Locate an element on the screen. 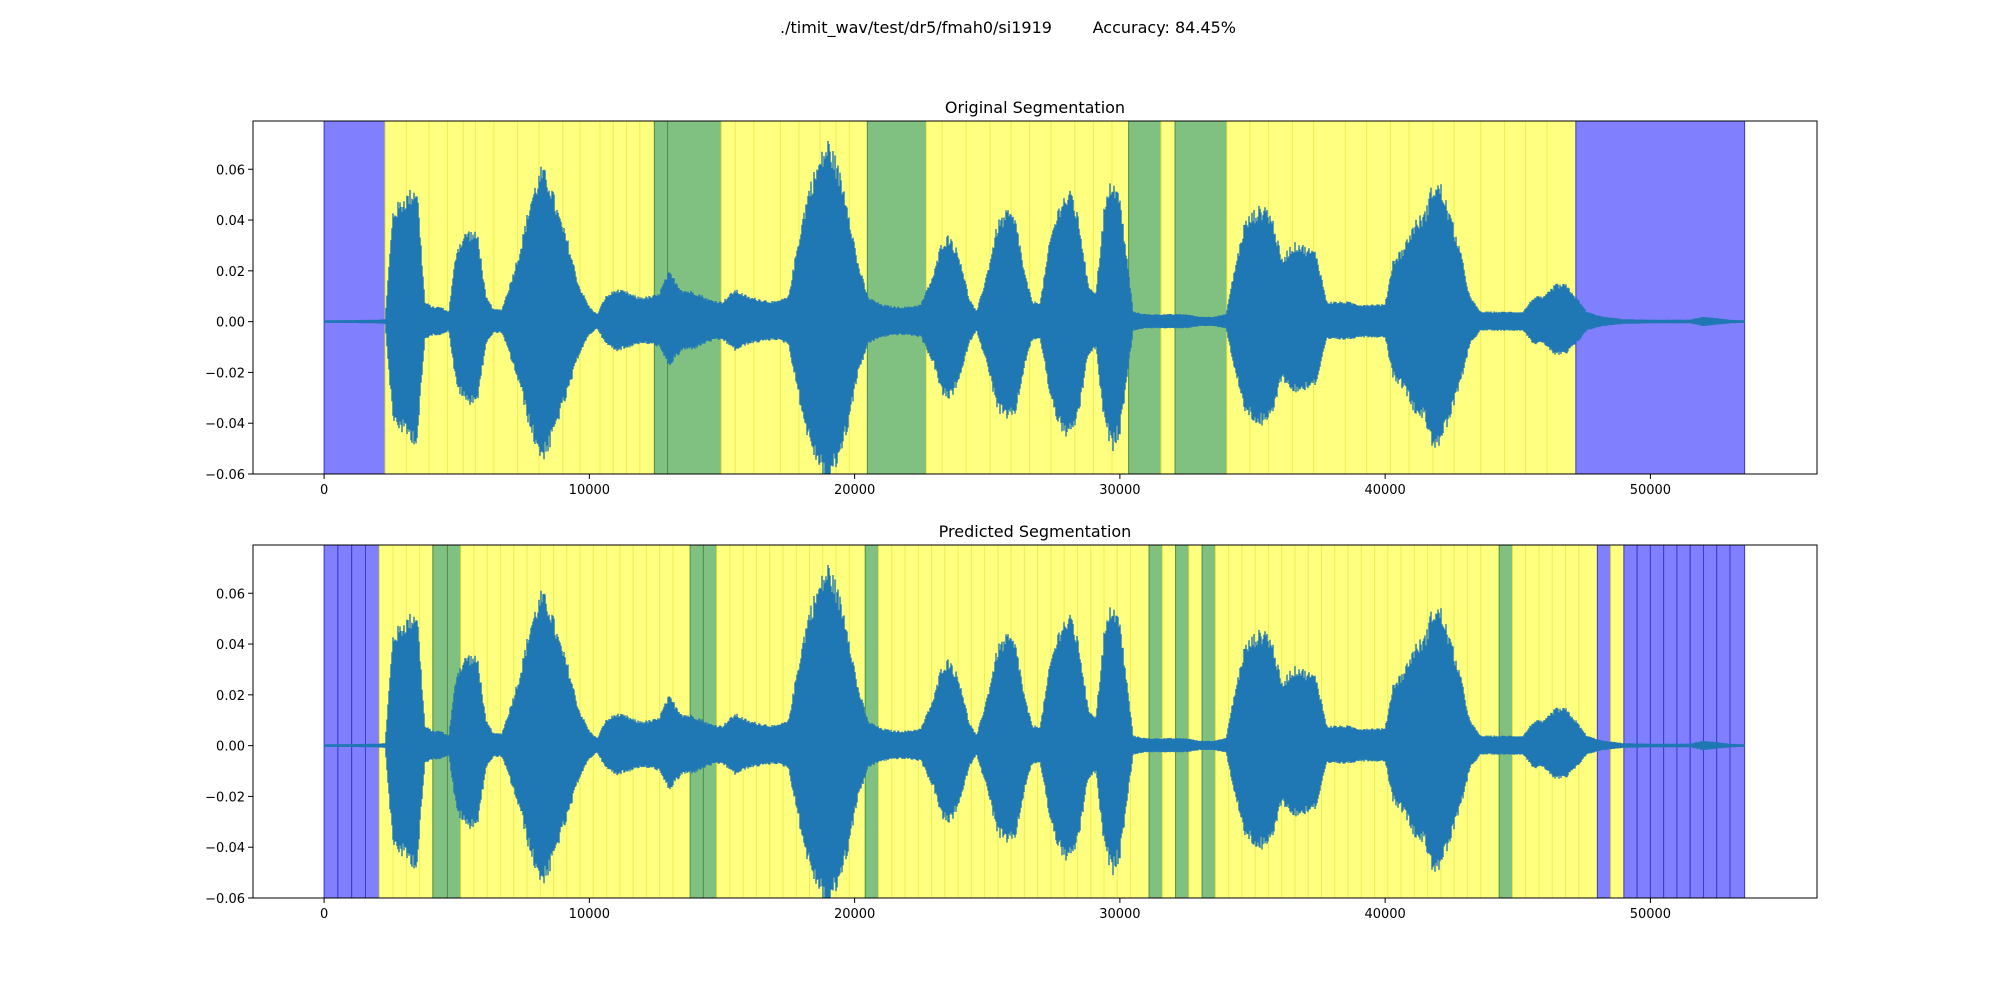  panel-title: Original Segmentation is located at coordinates (1035, 107).